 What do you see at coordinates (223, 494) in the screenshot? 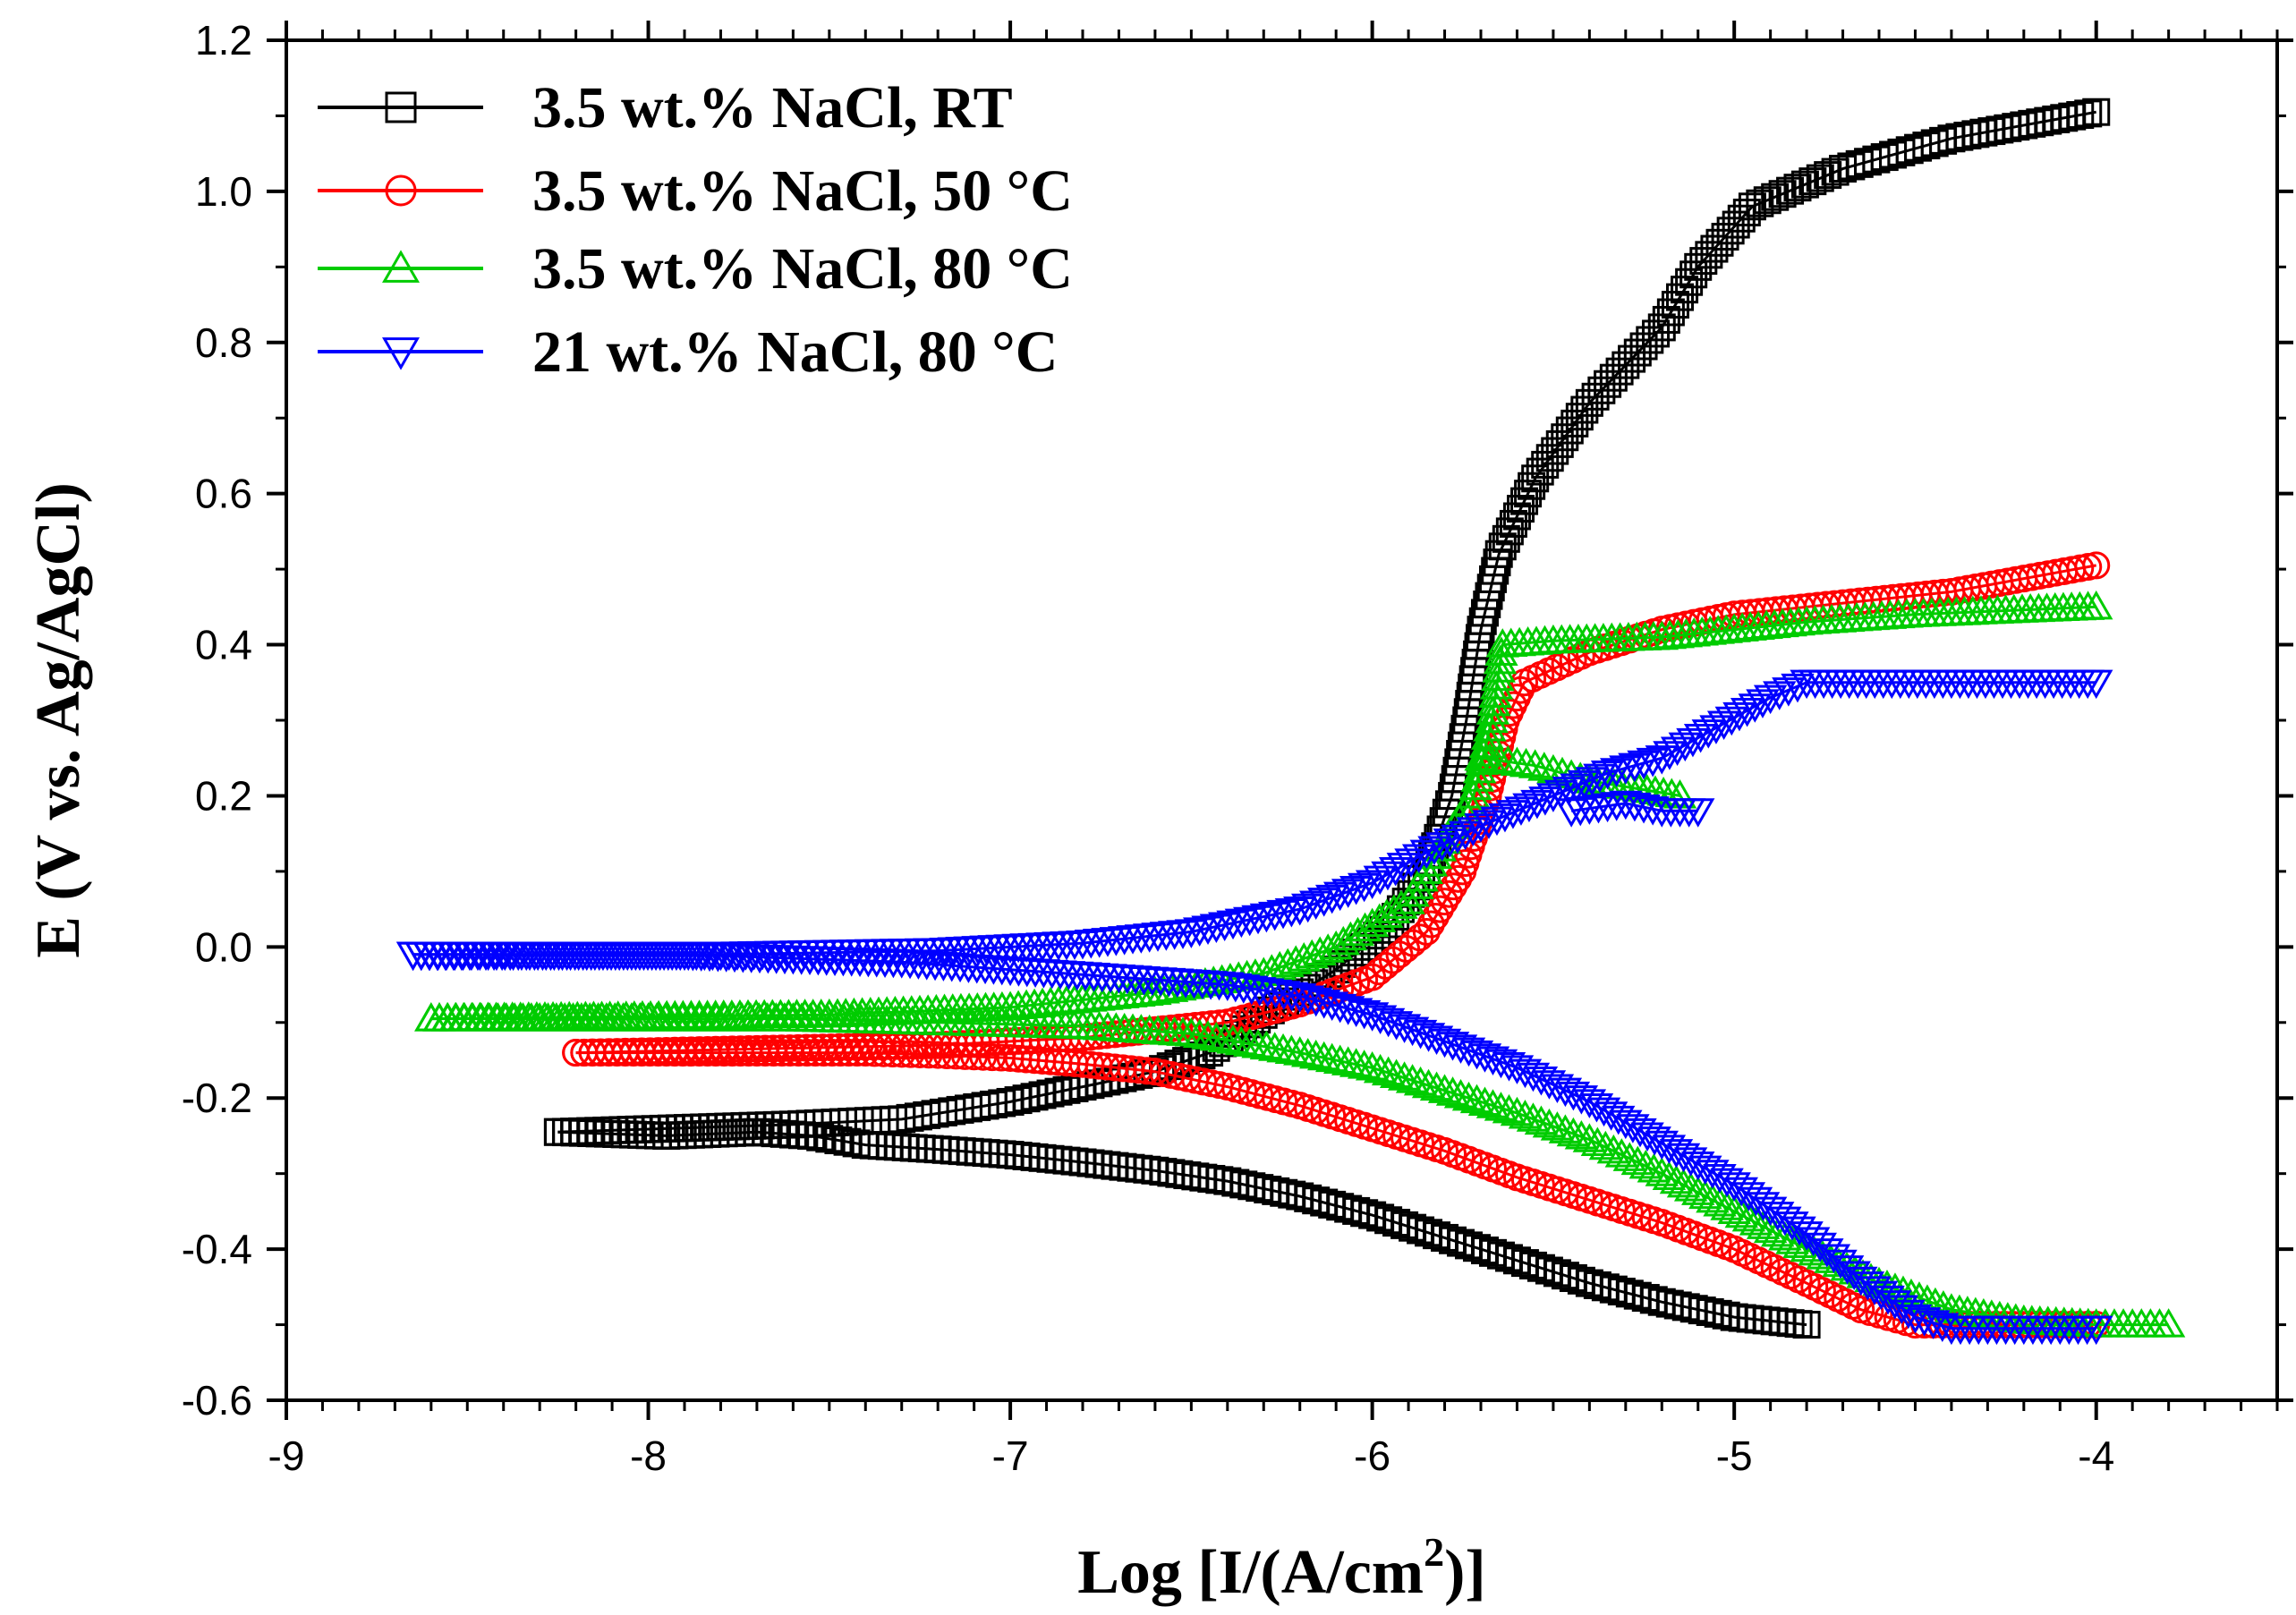
I see `y-tick-label: 0.6` at bounding box center [223, 494].